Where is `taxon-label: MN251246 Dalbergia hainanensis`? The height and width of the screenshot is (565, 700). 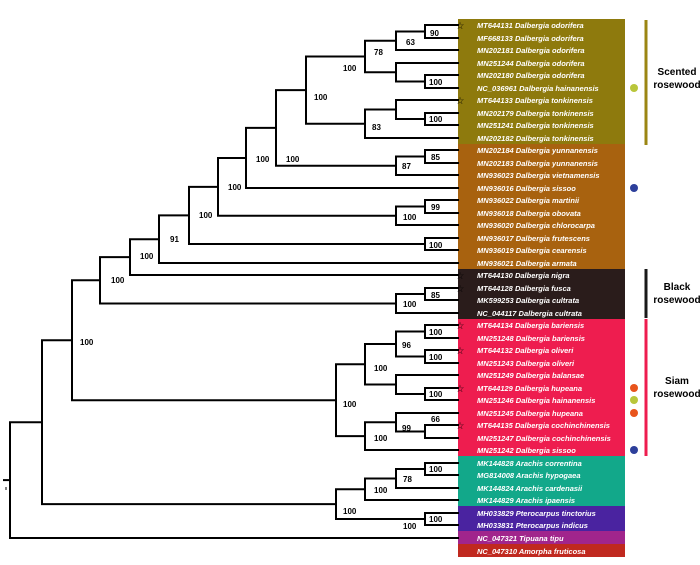 taxon-label: MN251246 Dalbergia hainanensis is located at coordinates (536, 400).